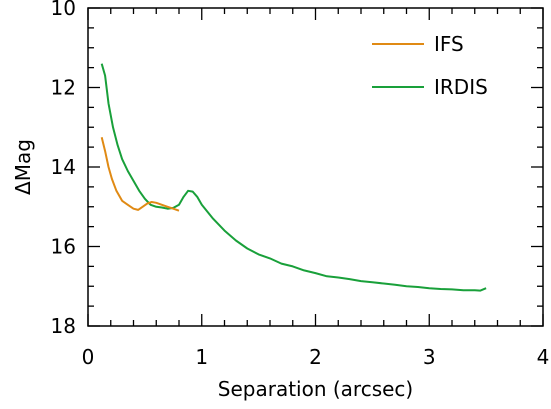 The width and height of the screenshot is (551, 409). What do you see at coordinates (63, 88) in the screenshot?
I see `y-tick-label: 12` at bounding box center [63, 88].